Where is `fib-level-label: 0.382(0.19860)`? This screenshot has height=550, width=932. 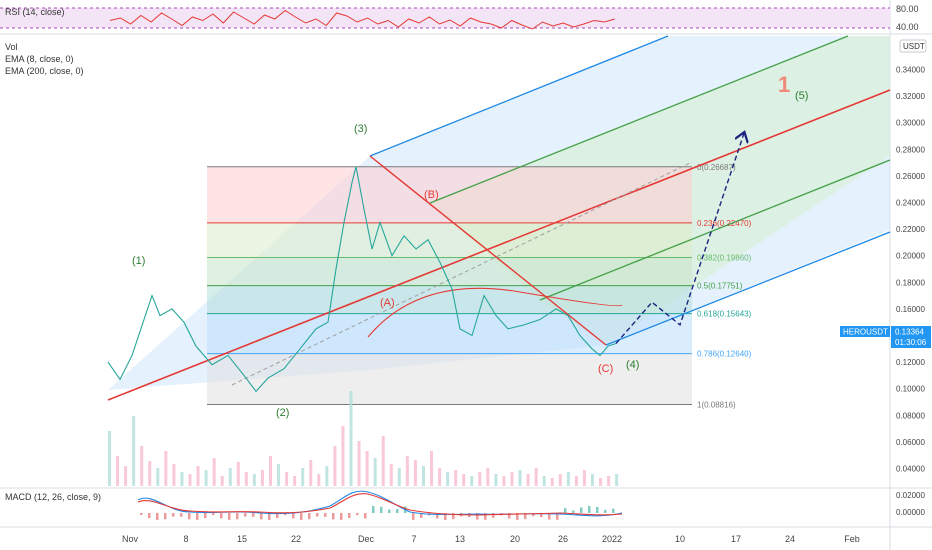 fib-level-label: 0.382(0.19860) is located at coordinates (724, 258).